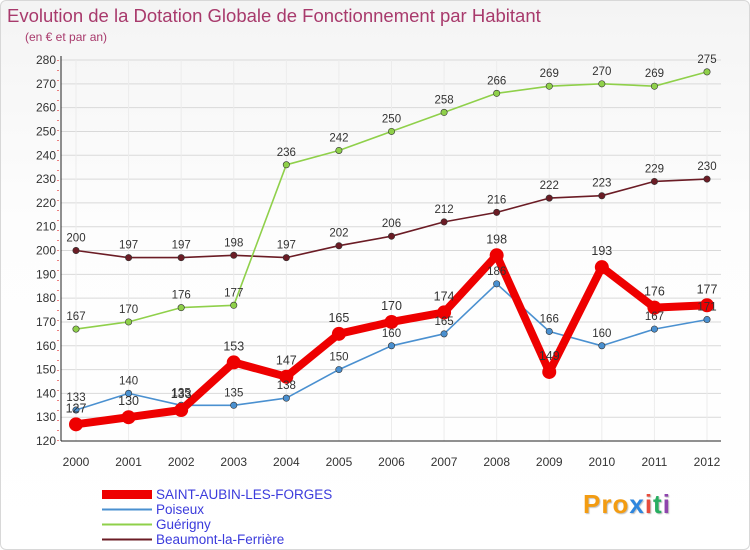  Describe the element at coordinates (128, 381) in the screenshot. I see `data-label: 140` at that location.